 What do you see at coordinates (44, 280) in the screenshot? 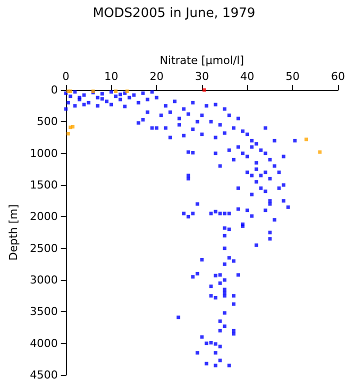
I see `y-tick-label: 3000` at bounding box center [44, 280].